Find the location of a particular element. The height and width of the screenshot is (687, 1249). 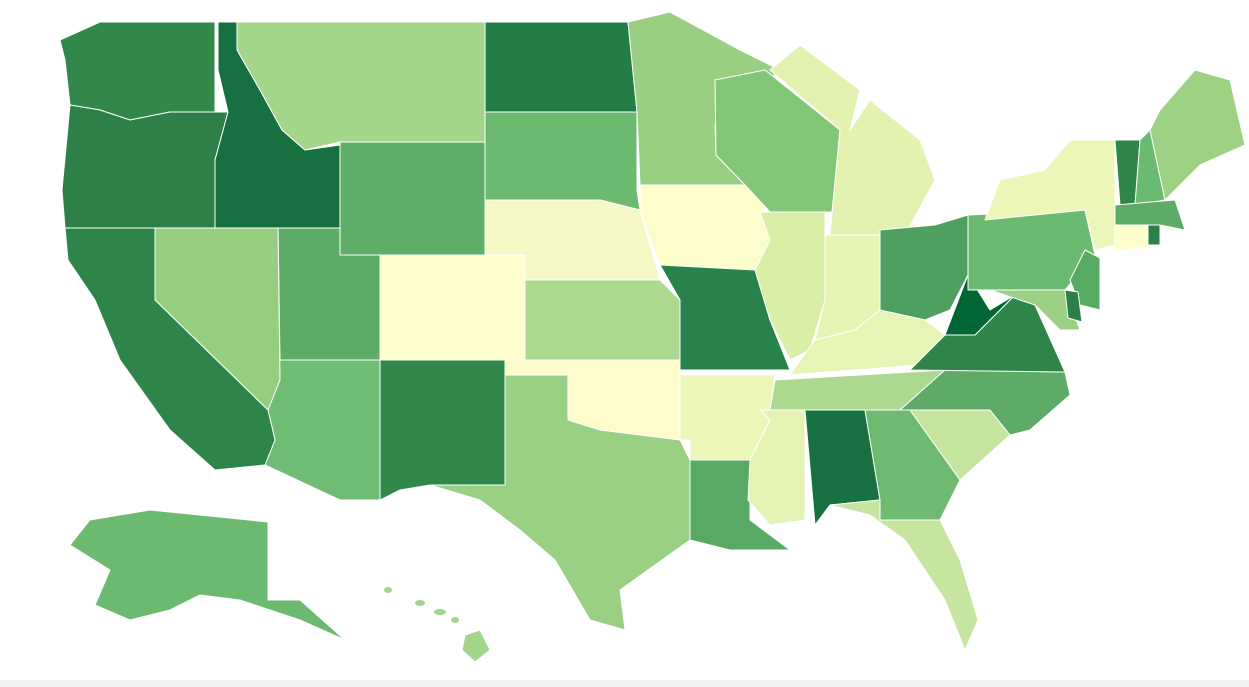

bottom-strip is located at coordinates (624, 683).